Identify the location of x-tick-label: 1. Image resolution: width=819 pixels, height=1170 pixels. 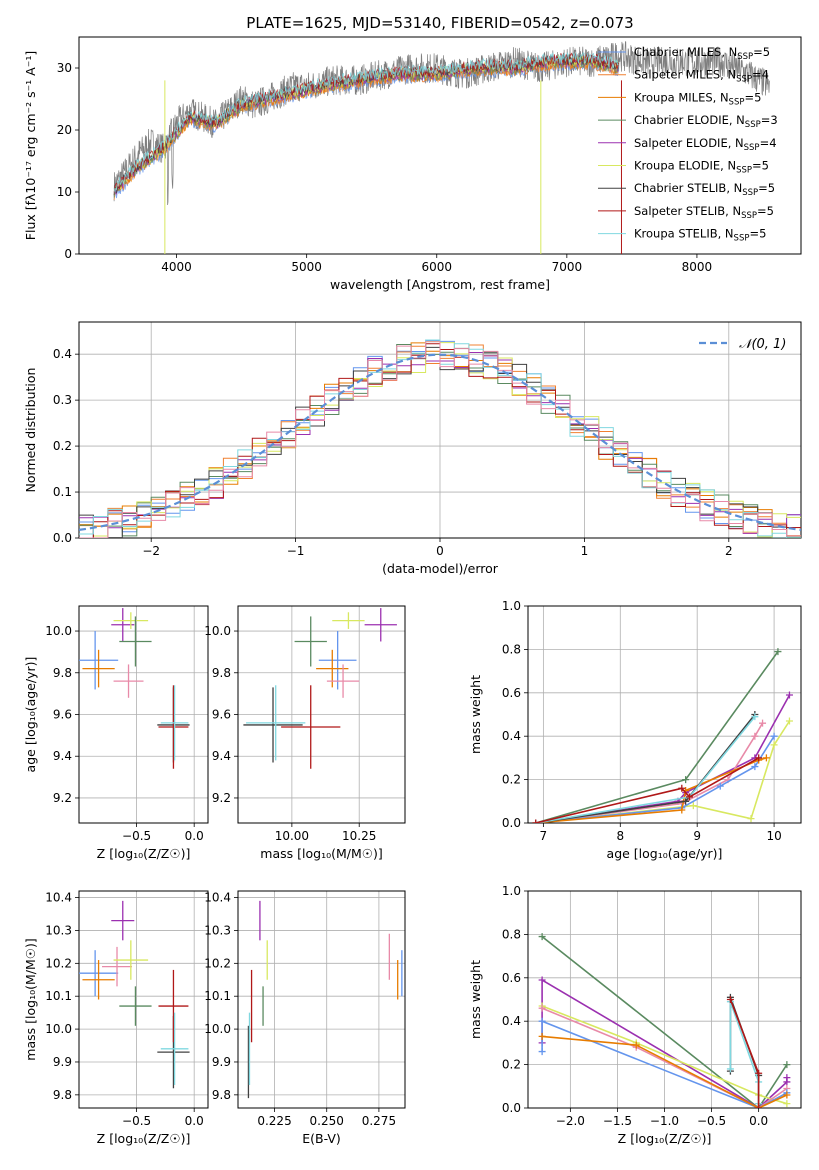
(585, 551).